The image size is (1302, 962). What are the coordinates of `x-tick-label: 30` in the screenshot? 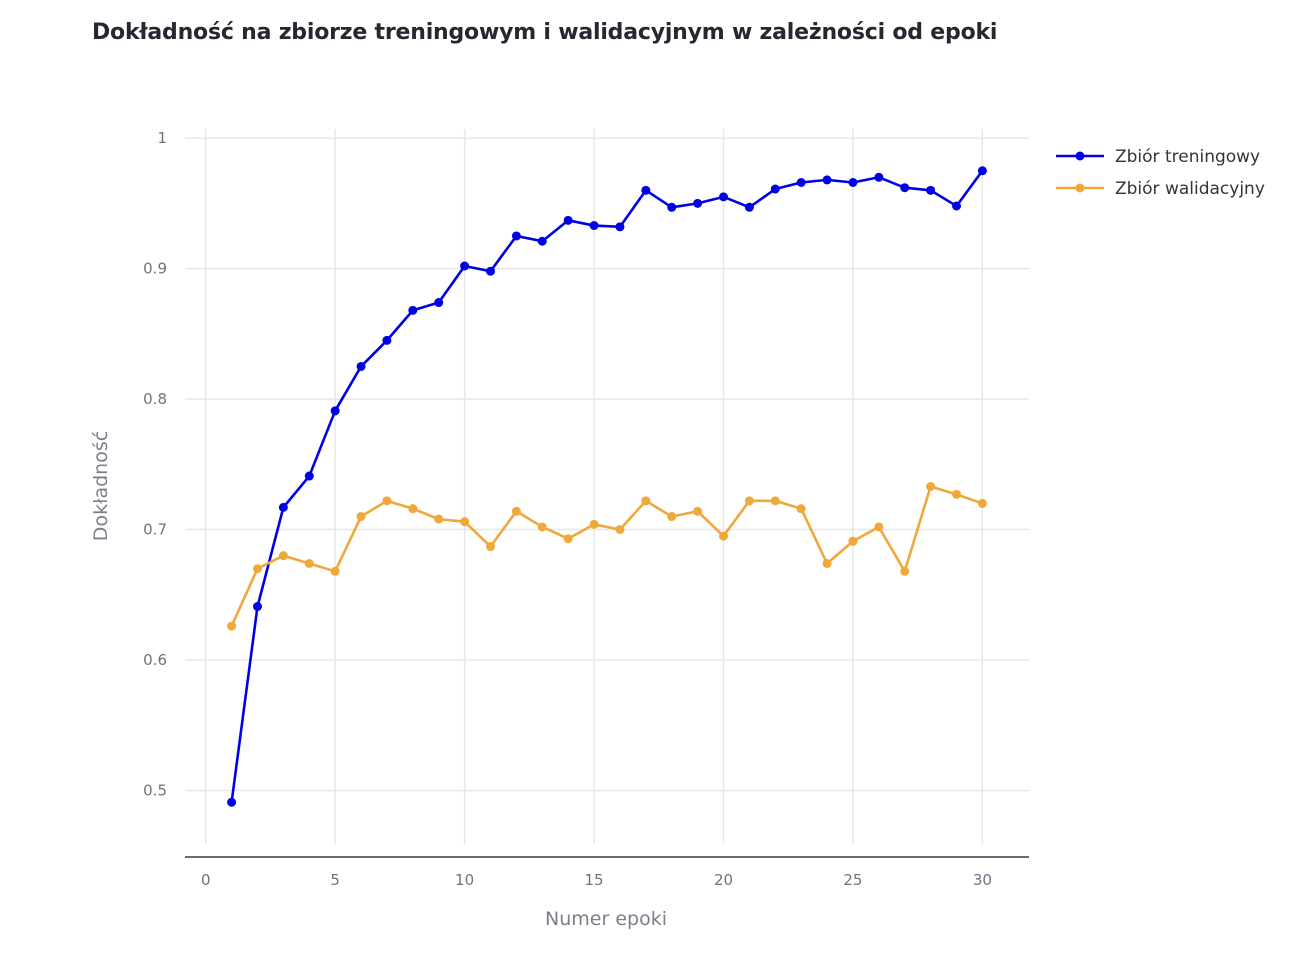 It's located at (982, 880).